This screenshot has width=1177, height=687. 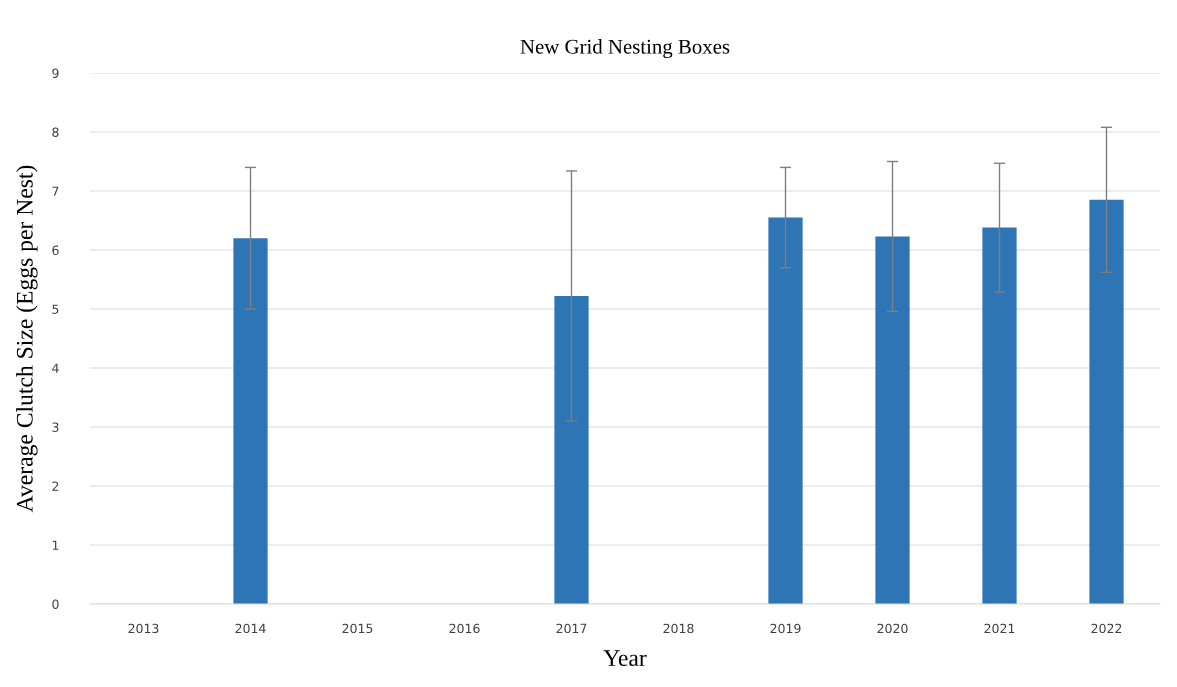 I want to click on y-tick-label: 2, so click(x=55, y=486).